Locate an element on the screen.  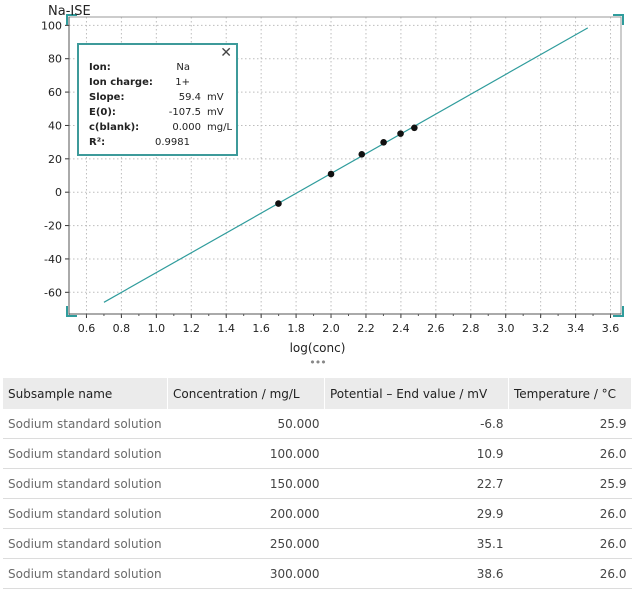
y-tick-label: 0 is located at coordinates (58, 192).